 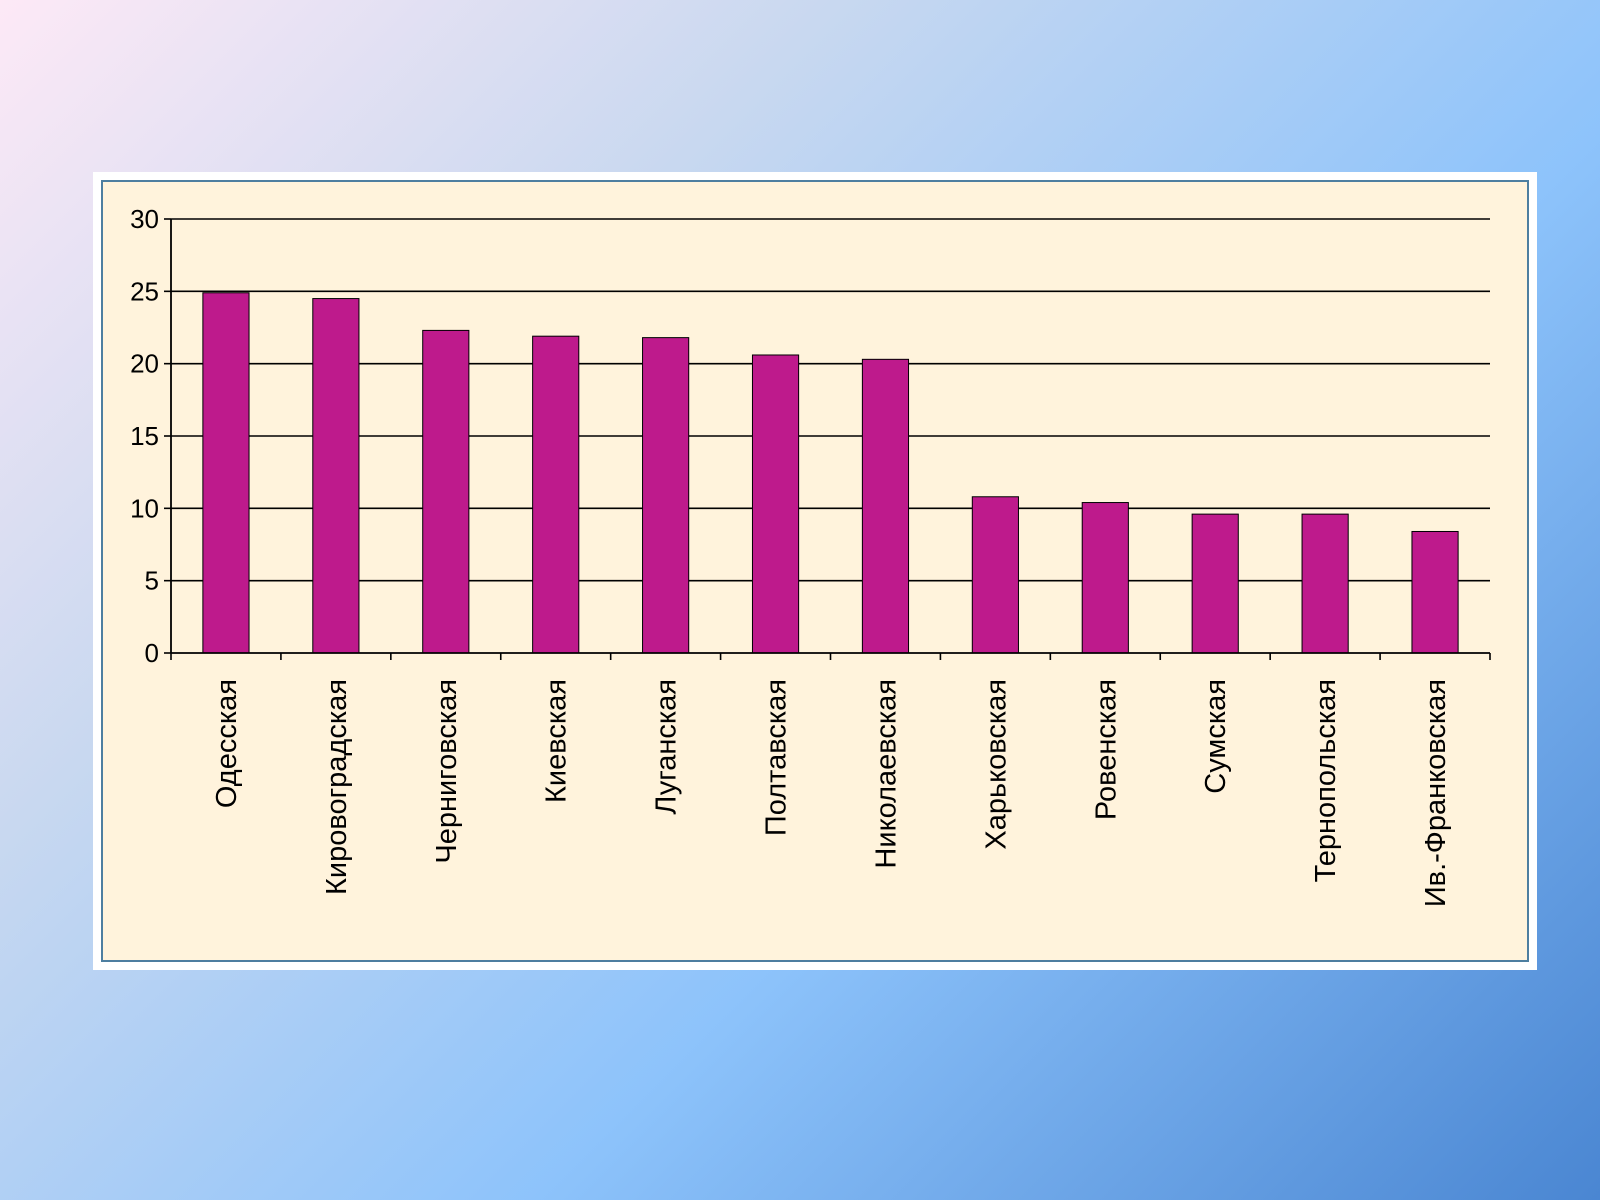 What do you see at coordinates (227, 743) in the screenshot?
I see `x-category-label: Одесская` at bounding box center [227, 743].